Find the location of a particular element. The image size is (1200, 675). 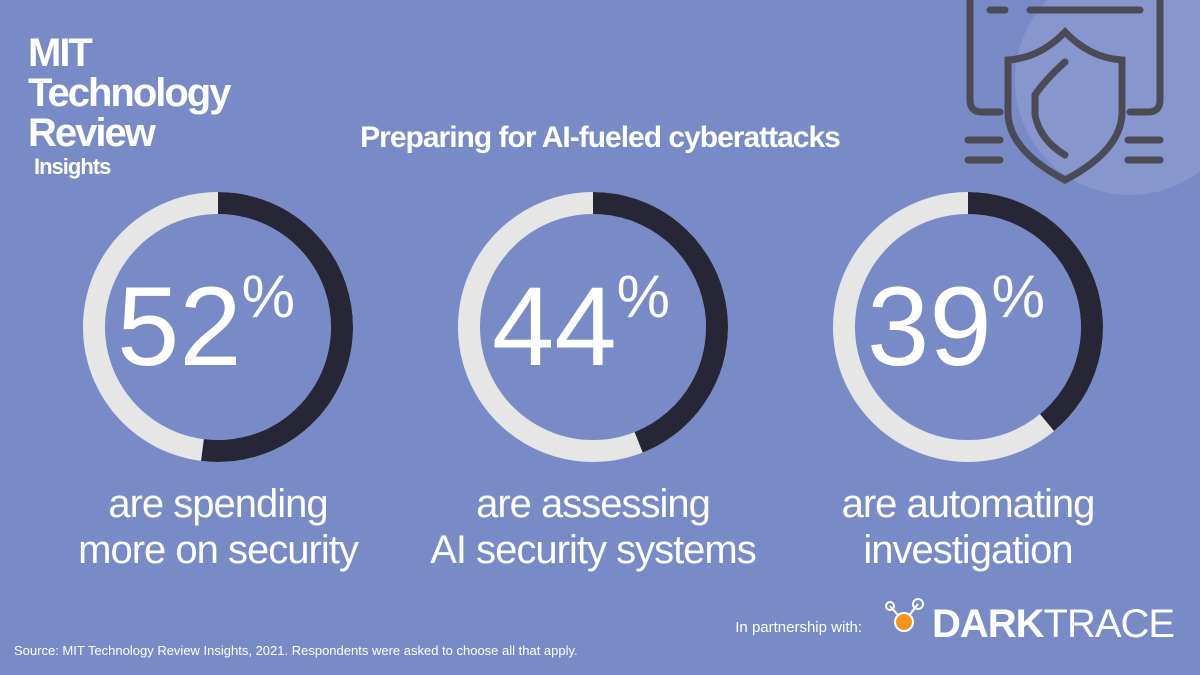

caption: are automating is located at coordinates (968, 504).